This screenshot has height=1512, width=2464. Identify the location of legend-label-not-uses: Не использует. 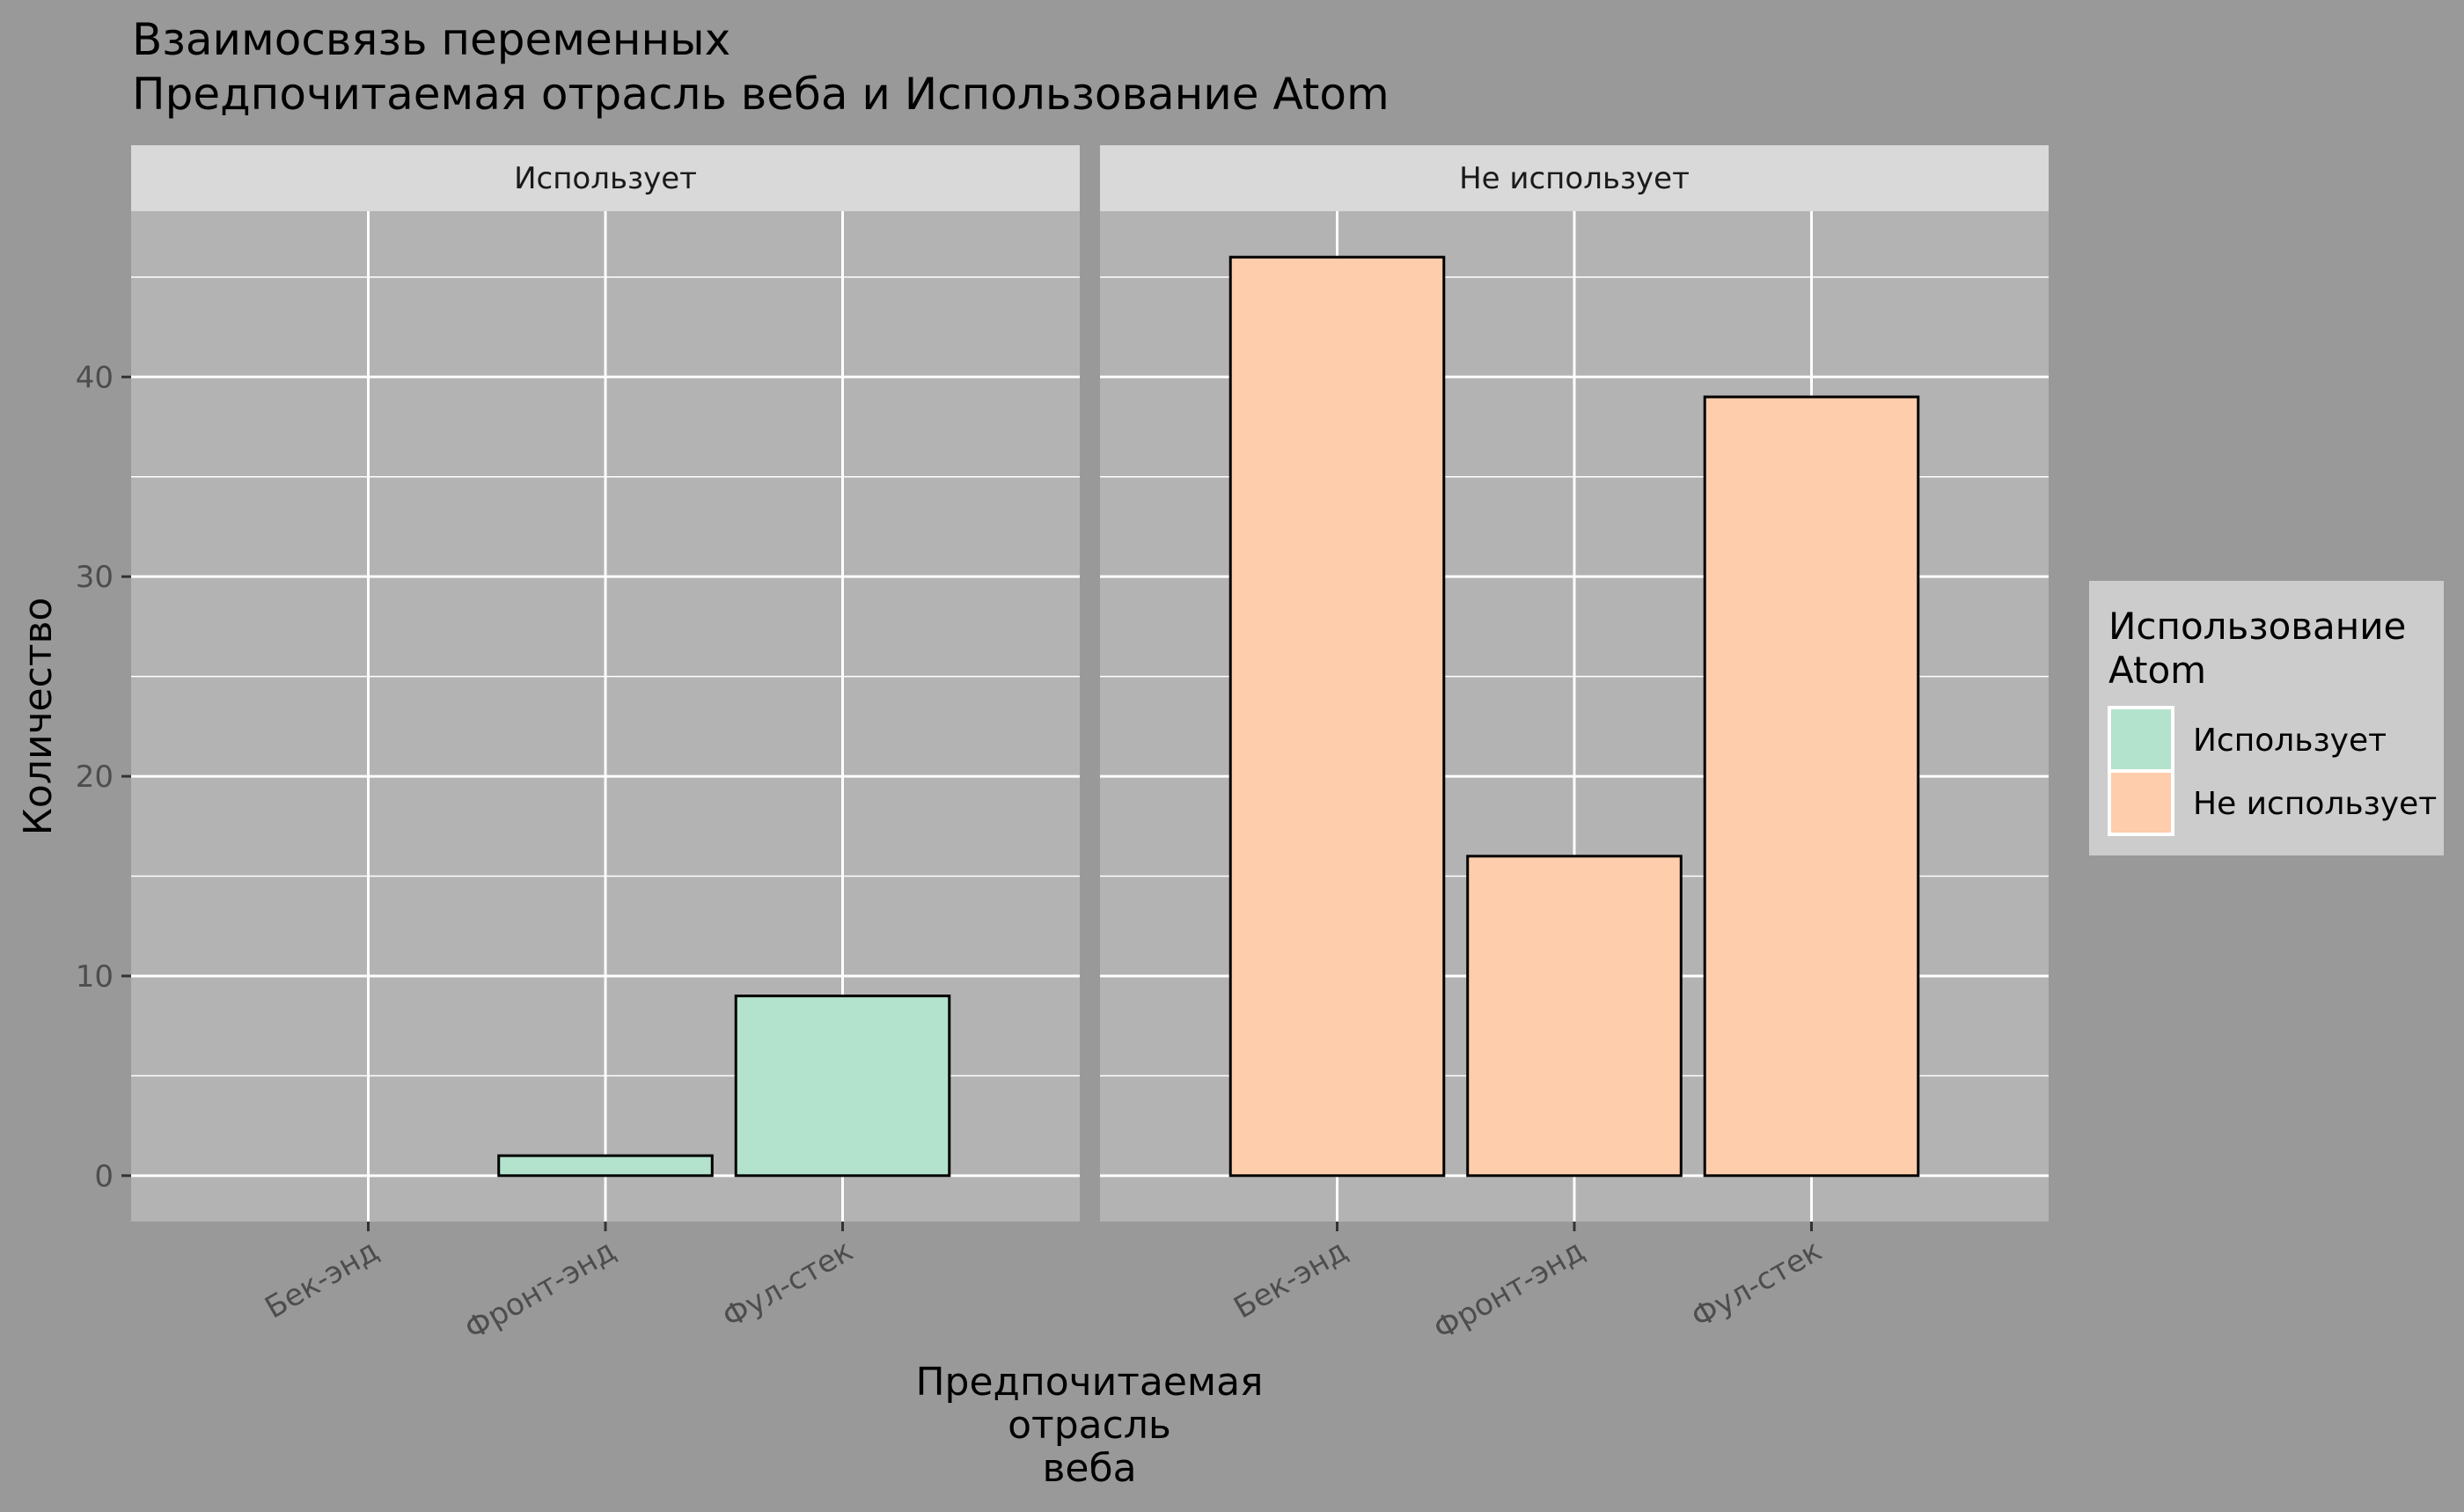
(2315, 804).